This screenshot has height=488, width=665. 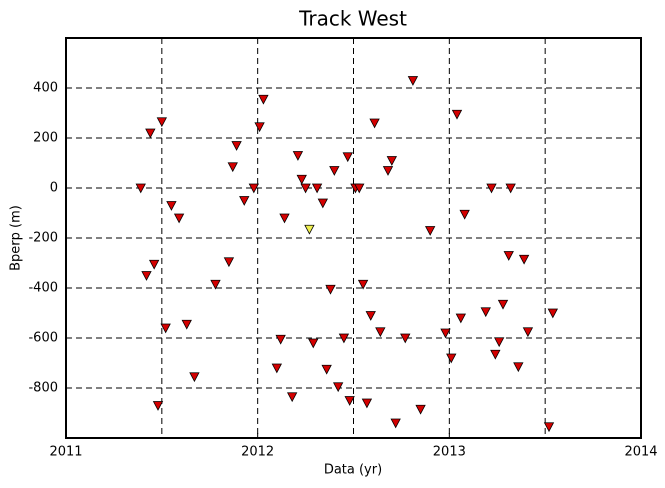 What do you see at coordinates (16, 238) in the screenshot?
I see `y-axis-label: Bperp (m)` at bounding box center [16, 238].